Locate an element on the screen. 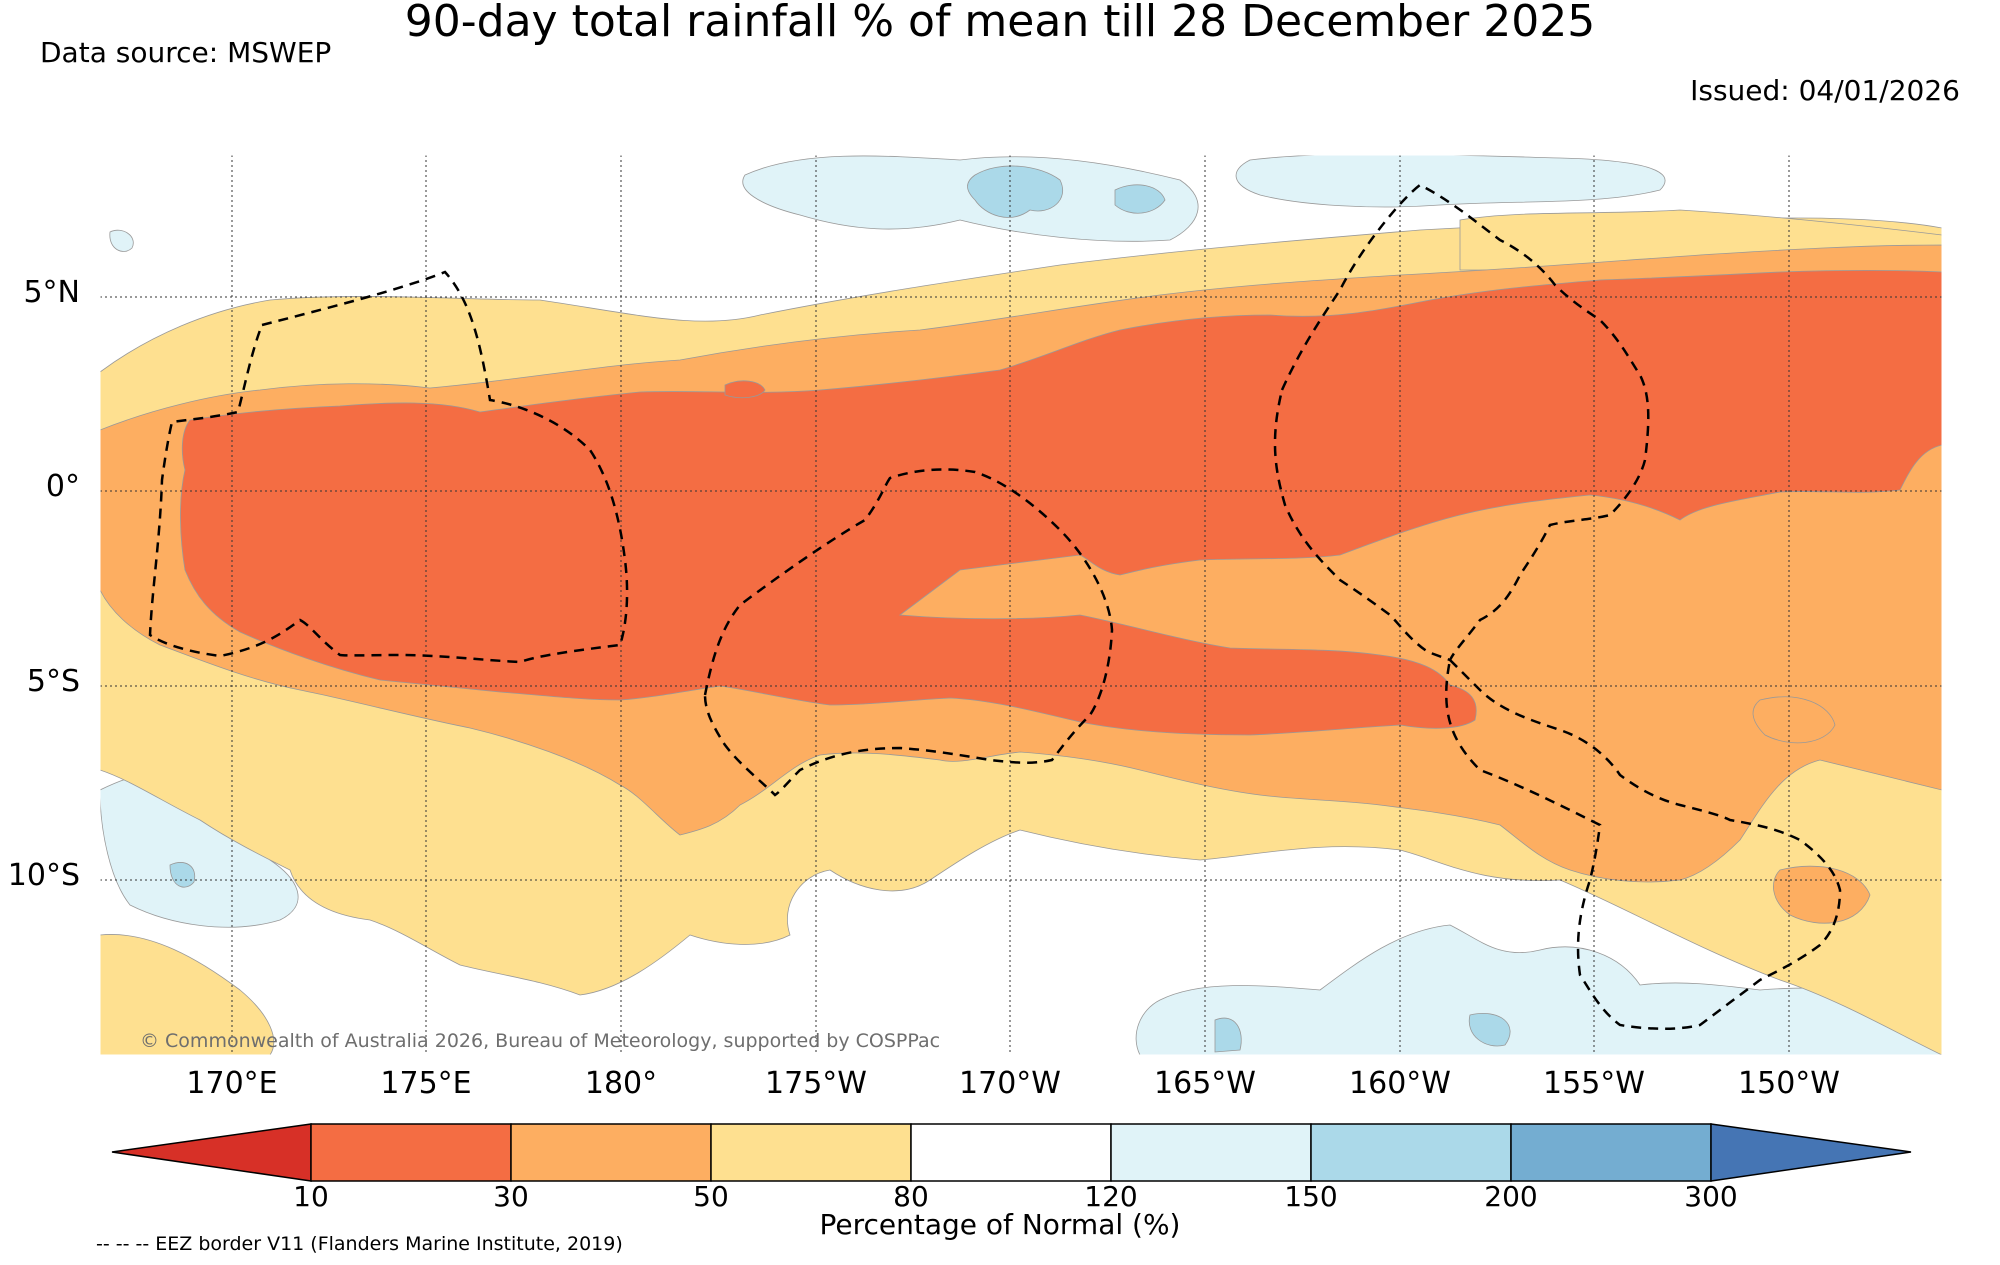 Image resolution: width=2000 pixels, height=1265 pixels. colorbar-tick-200: 200 is located at coordinates (1511, 1196).